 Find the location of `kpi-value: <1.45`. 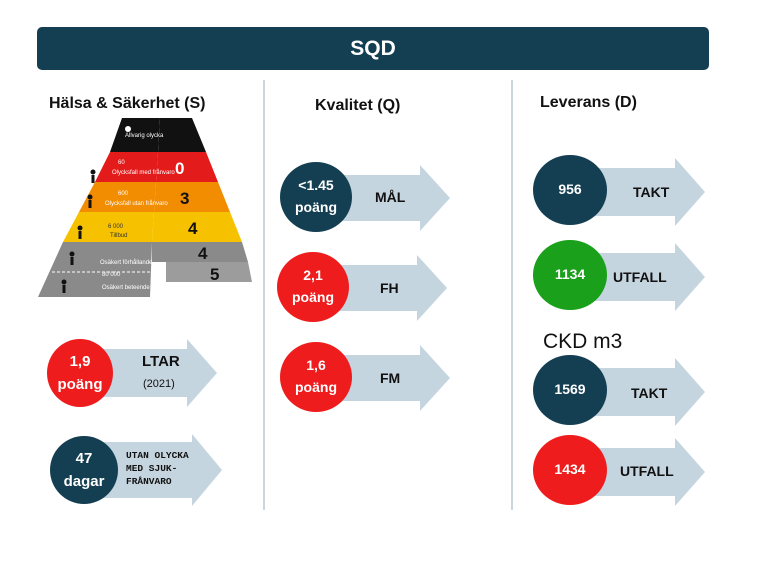

kpi-value: <1.45 is located at coordinates (316, 185).